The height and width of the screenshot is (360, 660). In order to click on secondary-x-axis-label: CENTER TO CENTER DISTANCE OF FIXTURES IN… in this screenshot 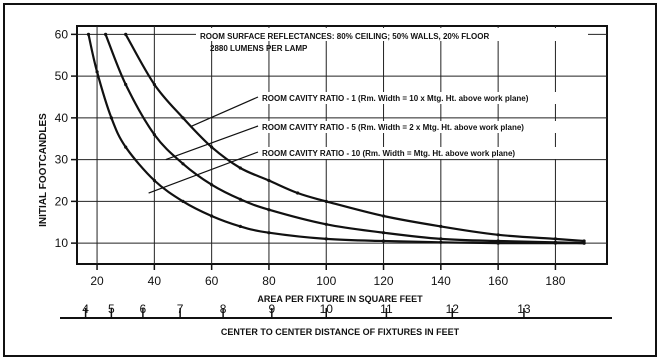, I will do `click(340, 332)`.